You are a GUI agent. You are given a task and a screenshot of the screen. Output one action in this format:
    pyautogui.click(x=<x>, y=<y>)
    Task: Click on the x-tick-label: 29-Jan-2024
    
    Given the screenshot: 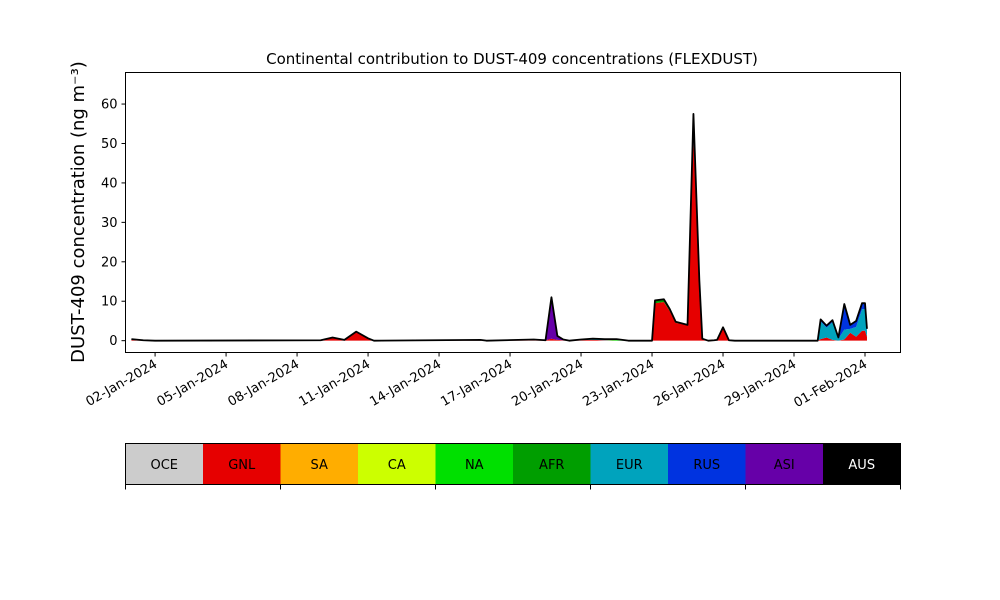 What is the action you would take?
    pyautogui.click(x=760, y=383)
    